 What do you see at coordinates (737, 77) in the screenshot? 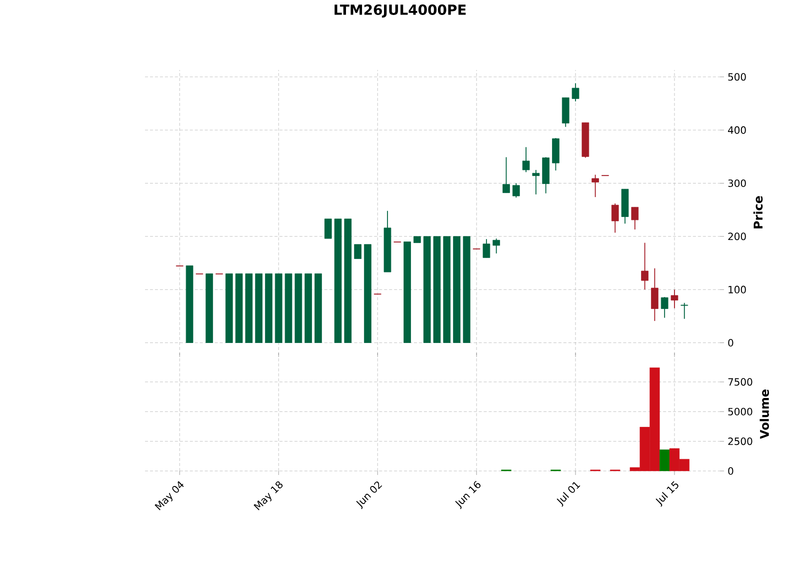
I see `y-tick-label: 500` at bounding box center [737, 77].